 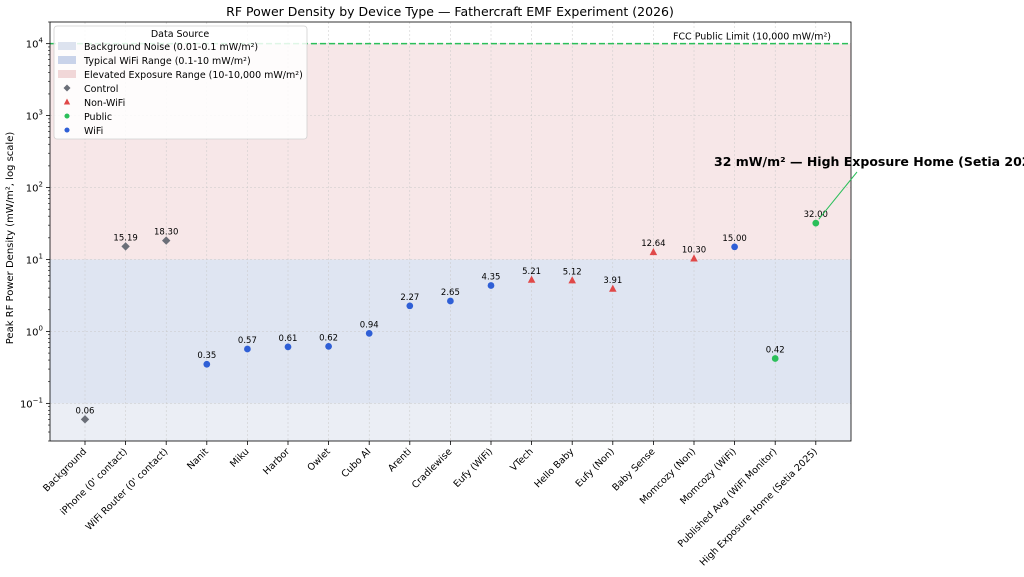 I want to click on x-tick-label: VTech, so click(x=521, y=459).